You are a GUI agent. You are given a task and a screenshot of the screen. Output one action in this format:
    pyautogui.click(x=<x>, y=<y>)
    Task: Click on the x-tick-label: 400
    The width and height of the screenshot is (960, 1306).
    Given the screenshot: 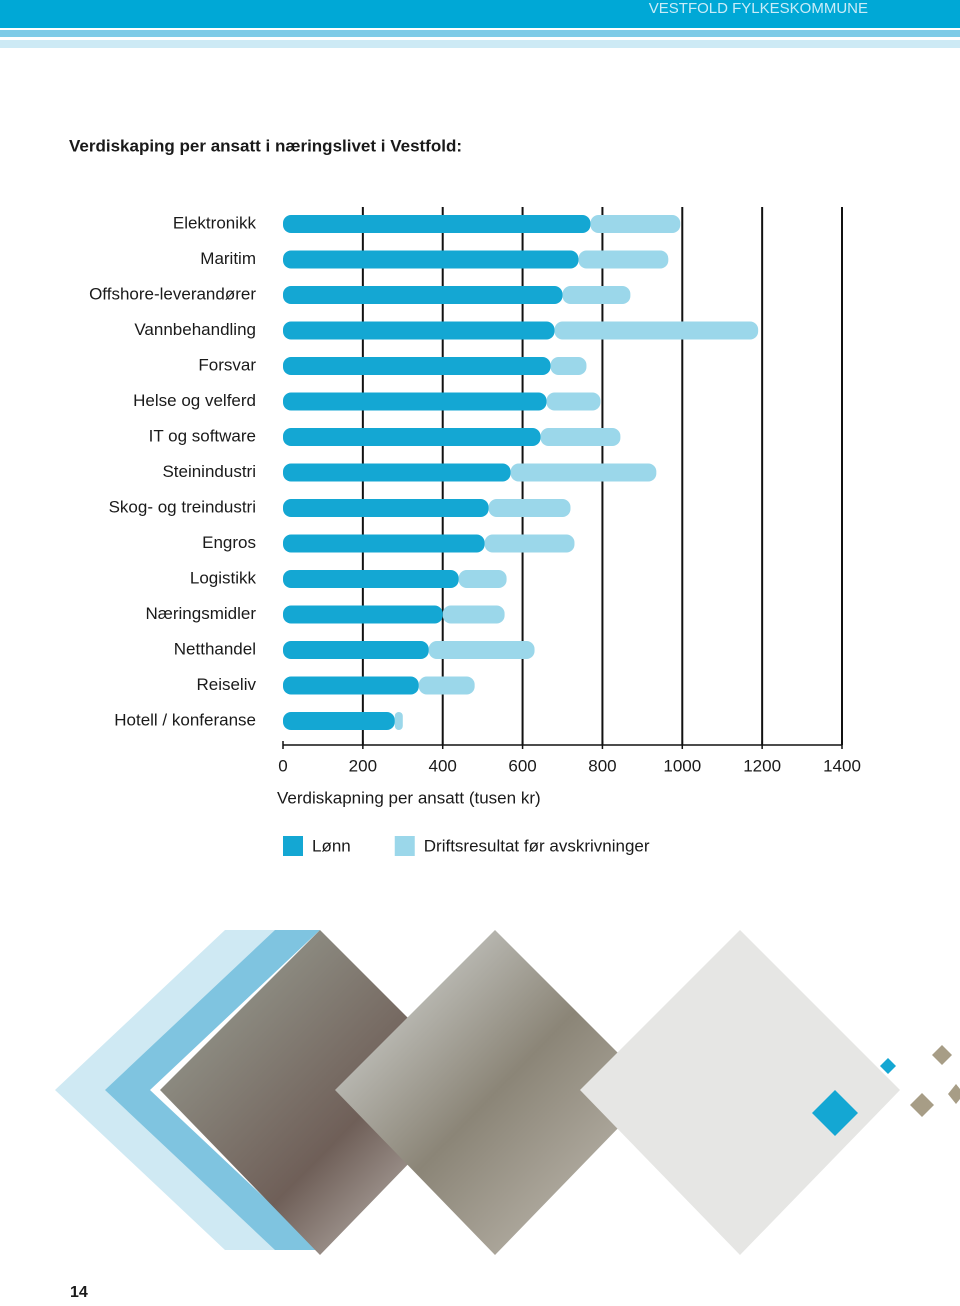 What is the action you would take?
    pyautogui.click(x=443, y=765)
    